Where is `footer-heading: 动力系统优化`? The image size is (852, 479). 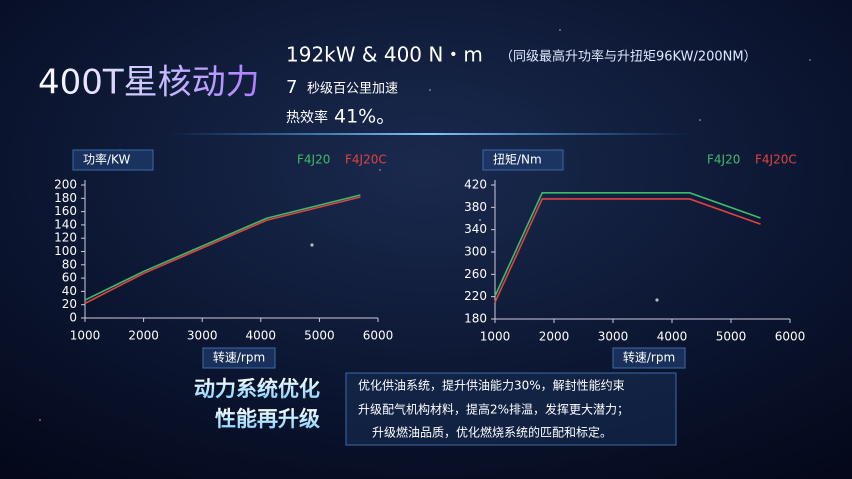 footer-heading: 动力系统优化 is located at coordinates (257, 389).